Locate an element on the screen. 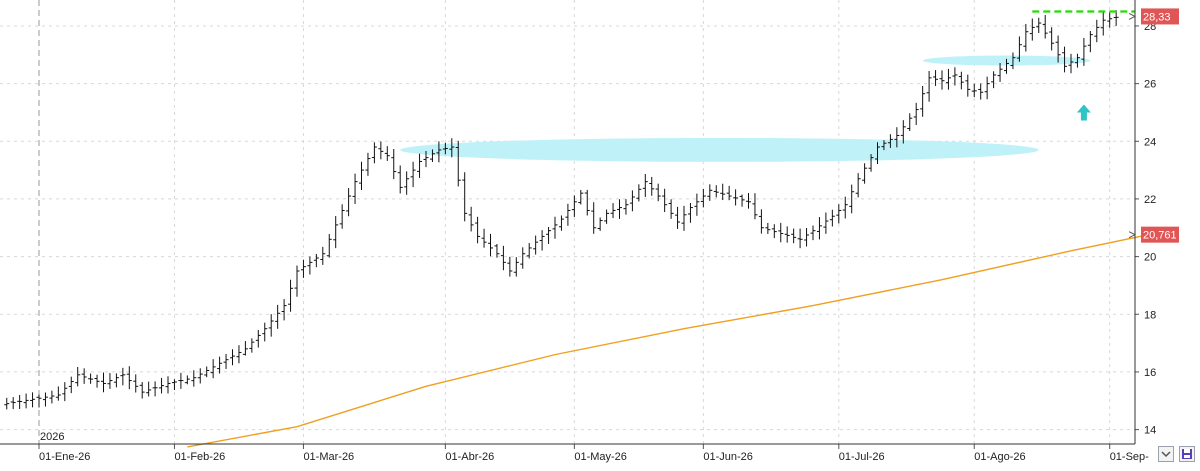 The image size is (1200, 471). up-arrow-icon is located at coordinates (1083, 112).